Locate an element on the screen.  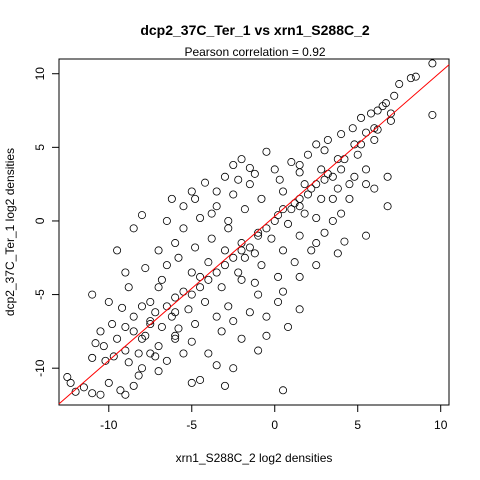
y-axis-label: dcp2_37C_Ter_1 log2 densities is located at coordinates (10, 232).